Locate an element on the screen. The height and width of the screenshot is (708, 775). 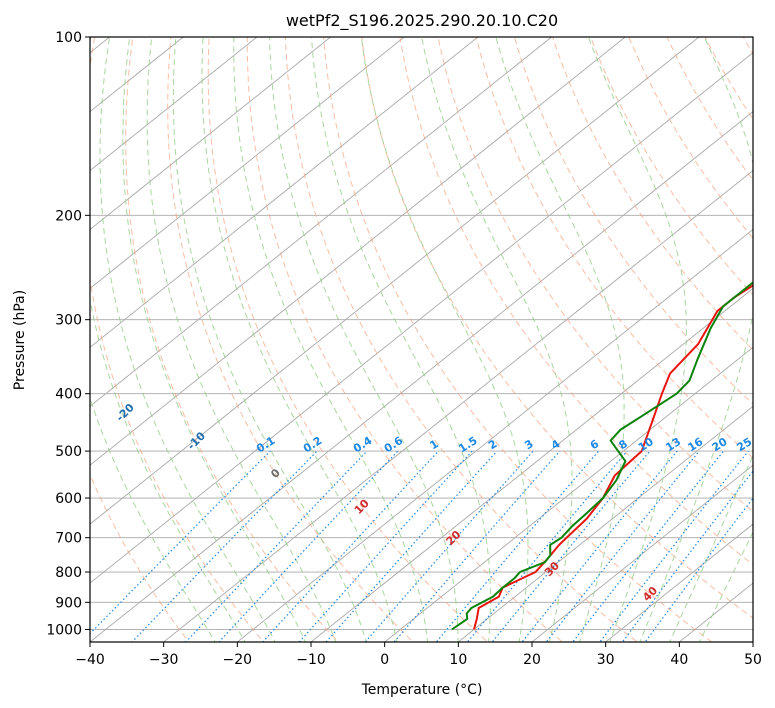
x-tick-label: −10 is located at coordinates (311, 660).